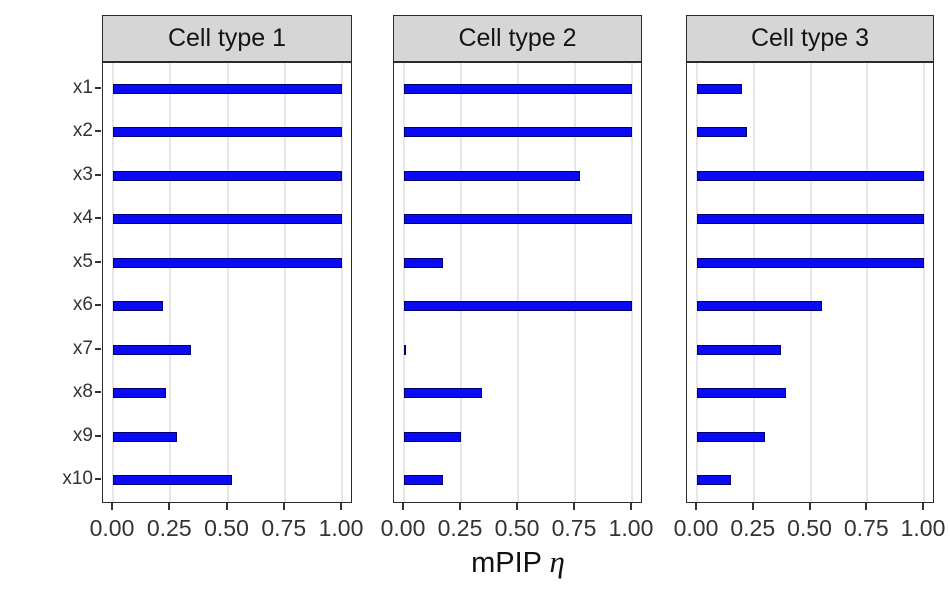 The height and width of the screenshot is (600, 950). What do you see at coordinates (82, 305) in the screenshot?
I see `y-axis-label-x6: x6` at bounding box center [82, 305].